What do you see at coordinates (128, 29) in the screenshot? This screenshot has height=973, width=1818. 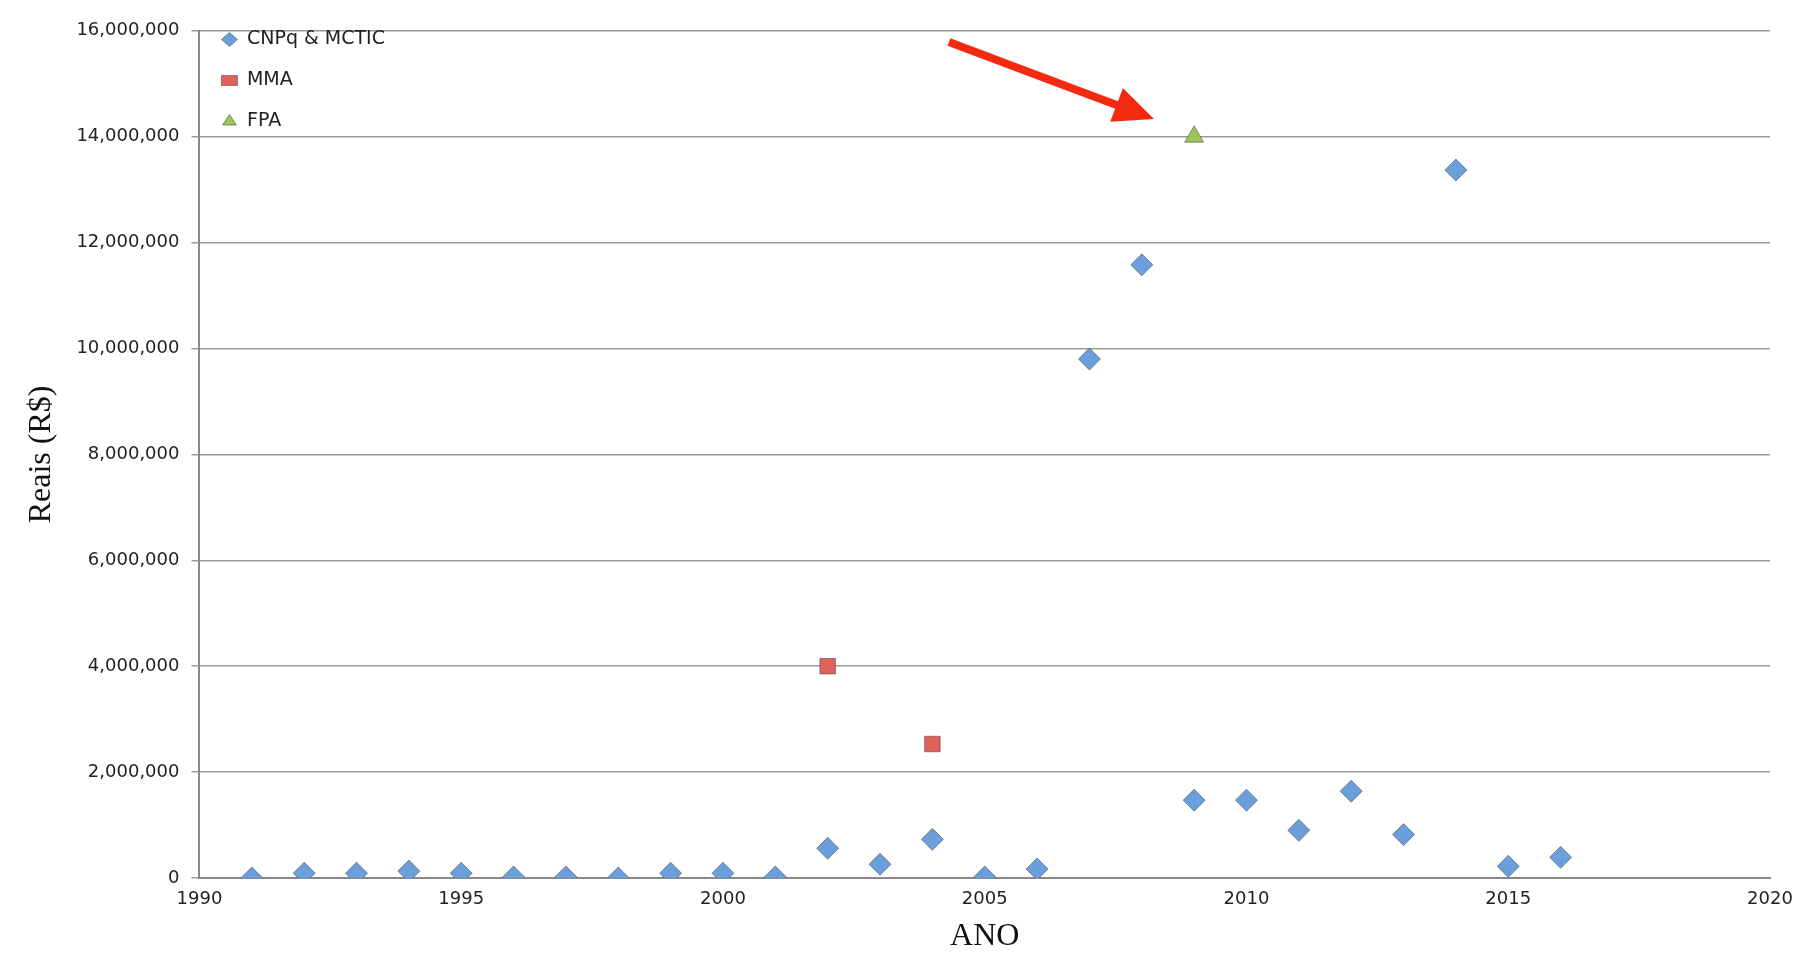 I see `y-tick-label: 16,000,000` at bounding box center [128, 29].